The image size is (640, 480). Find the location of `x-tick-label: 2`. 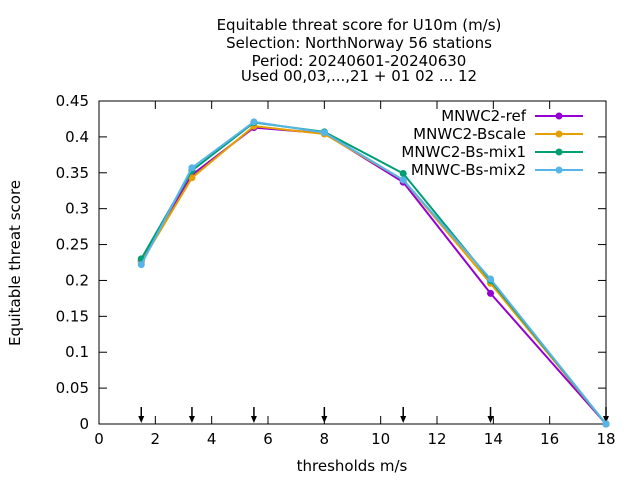

x-tick-label: 2 is located at coordinates (156, 439).